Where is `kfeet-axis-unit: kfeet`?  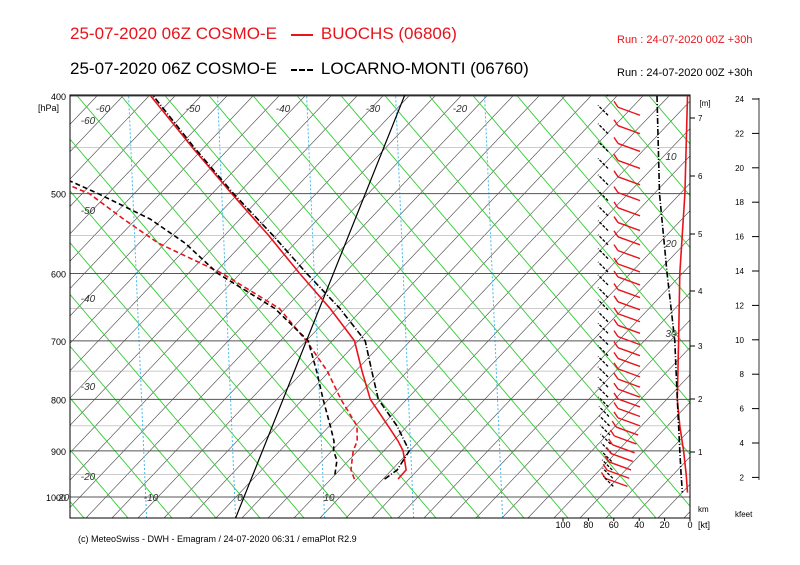 kfeet-axis-unit: kfeet is located at coordinates (744, 514).